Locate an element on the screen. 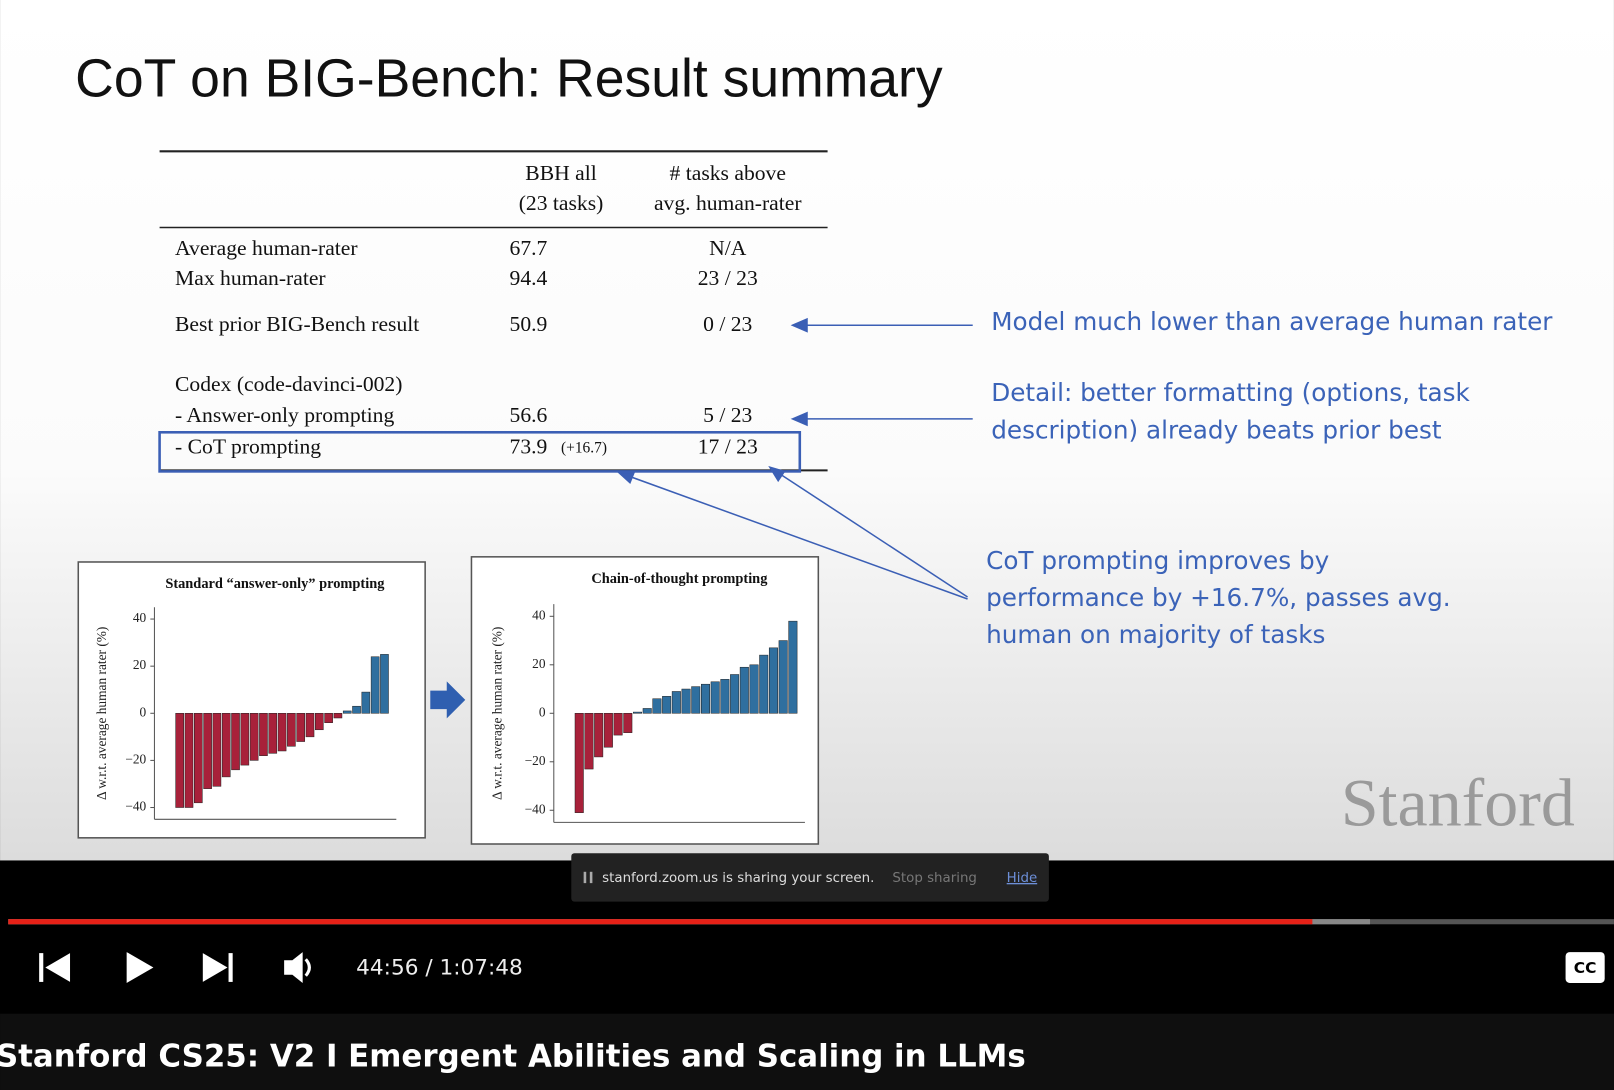 The image size is (1614, 1090). share-banner is located at coordinates (810, 877).